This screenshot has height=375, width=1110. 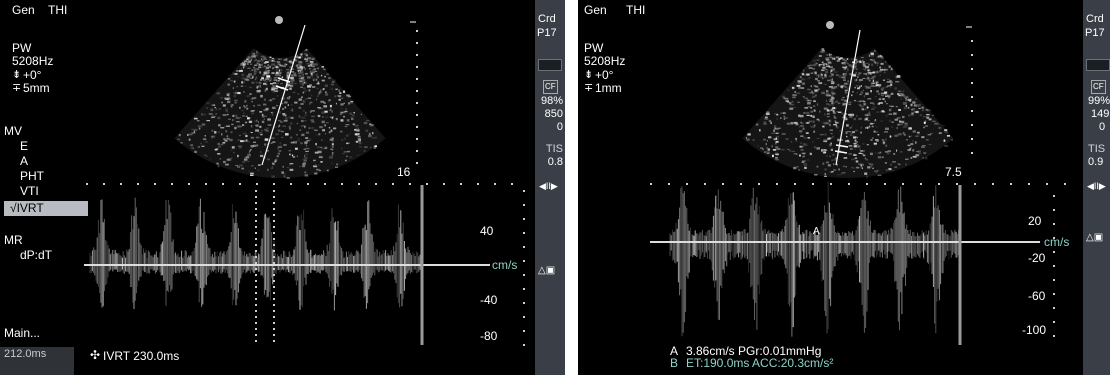 I want to click on left-status-sidebar: Crd P17 CF 98% 850 0 TIS 0.8 ◀II▶ △▣, so click(x=550, y=187).